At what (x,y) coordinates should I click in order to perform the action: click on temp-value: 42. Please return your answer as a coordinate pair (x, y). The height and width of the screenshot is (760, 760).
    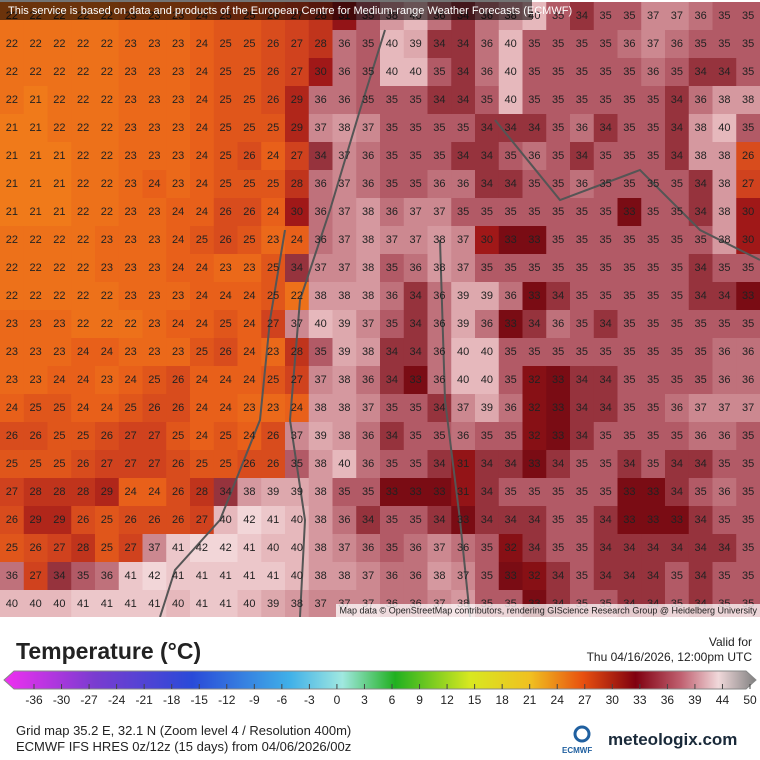
    Looking at the image, I should click on (154, 576).